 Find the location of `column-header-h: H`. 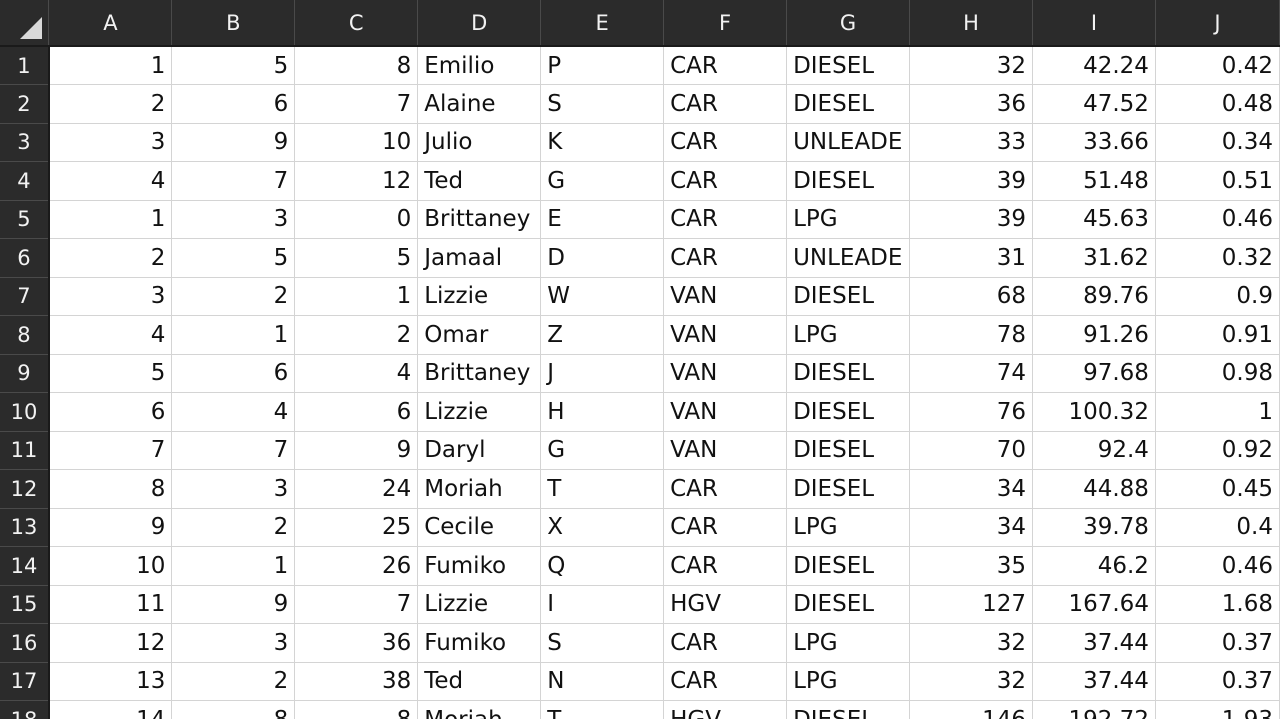

column-header-h: H is located at coordinates (971, 23).